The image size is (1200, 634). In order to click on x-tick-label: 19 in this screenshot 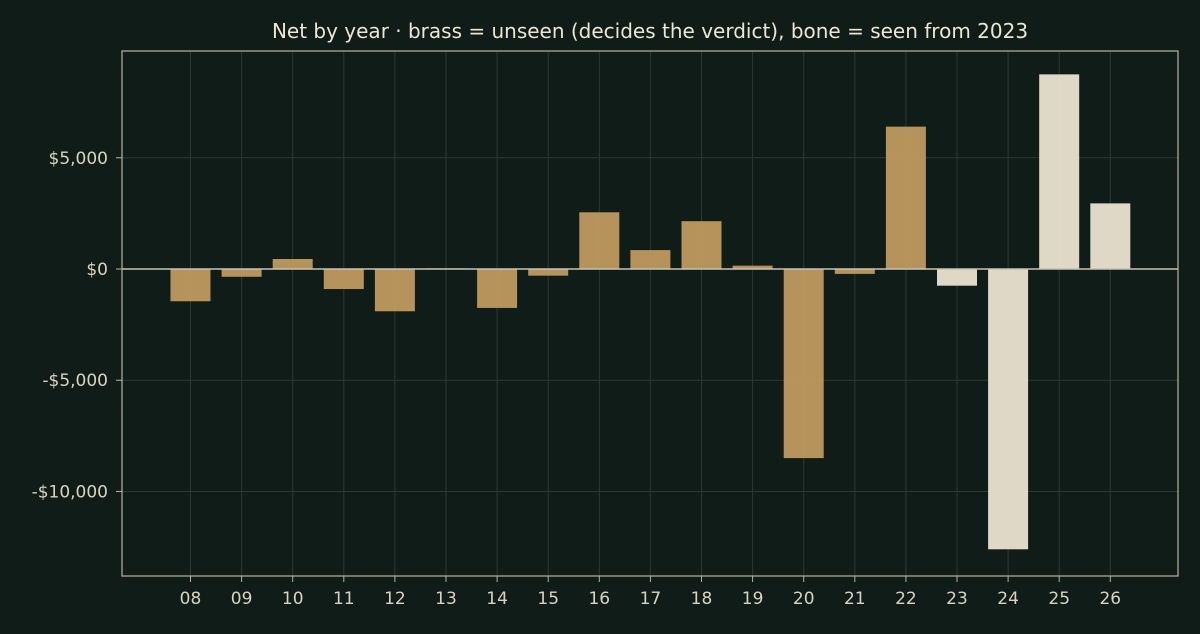, I will do `click(753, 599)`.